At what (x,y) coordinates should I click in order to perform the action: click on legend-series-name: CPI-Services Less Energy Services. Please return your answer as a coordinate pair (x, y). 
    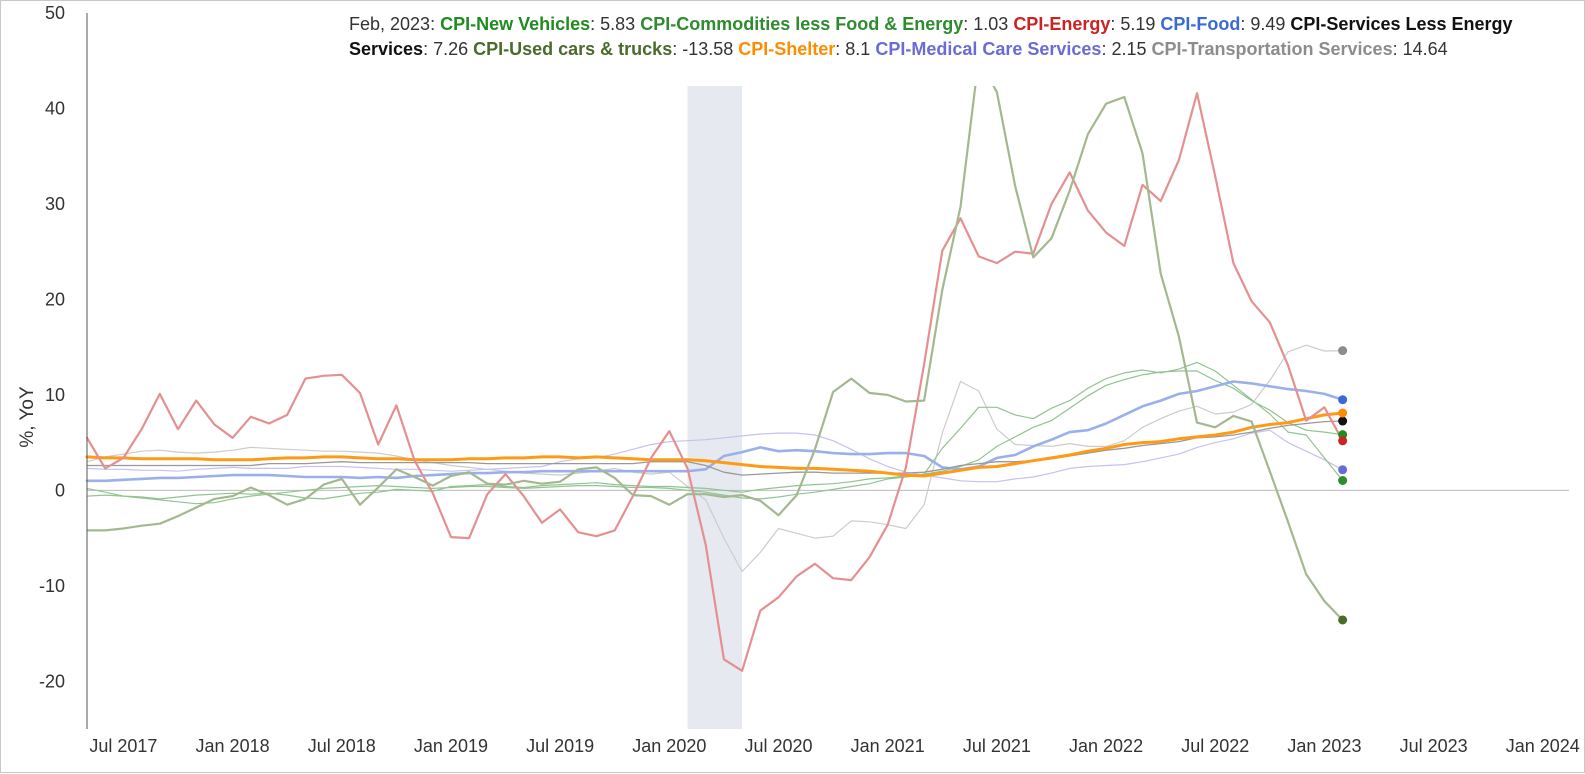
    Looking at the image, I should click on (931, 36).